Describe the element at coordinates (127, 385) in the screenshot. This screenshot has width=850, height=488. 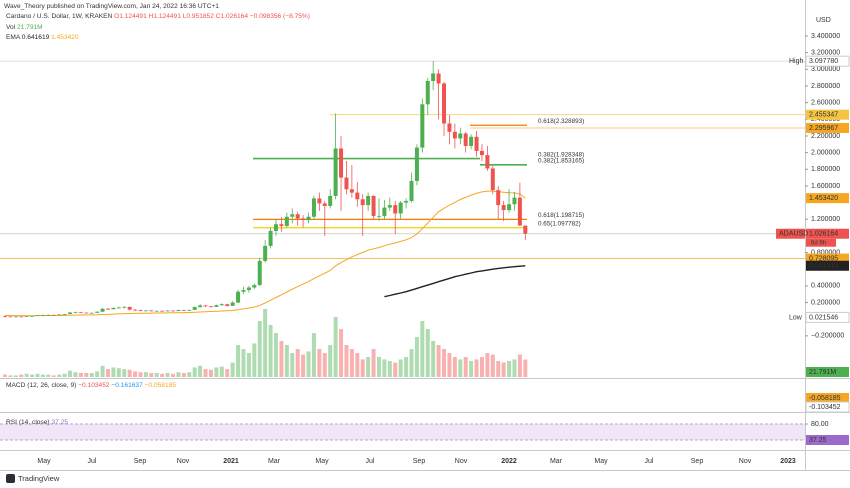
I see `legend-value: −0.161637` at that location.